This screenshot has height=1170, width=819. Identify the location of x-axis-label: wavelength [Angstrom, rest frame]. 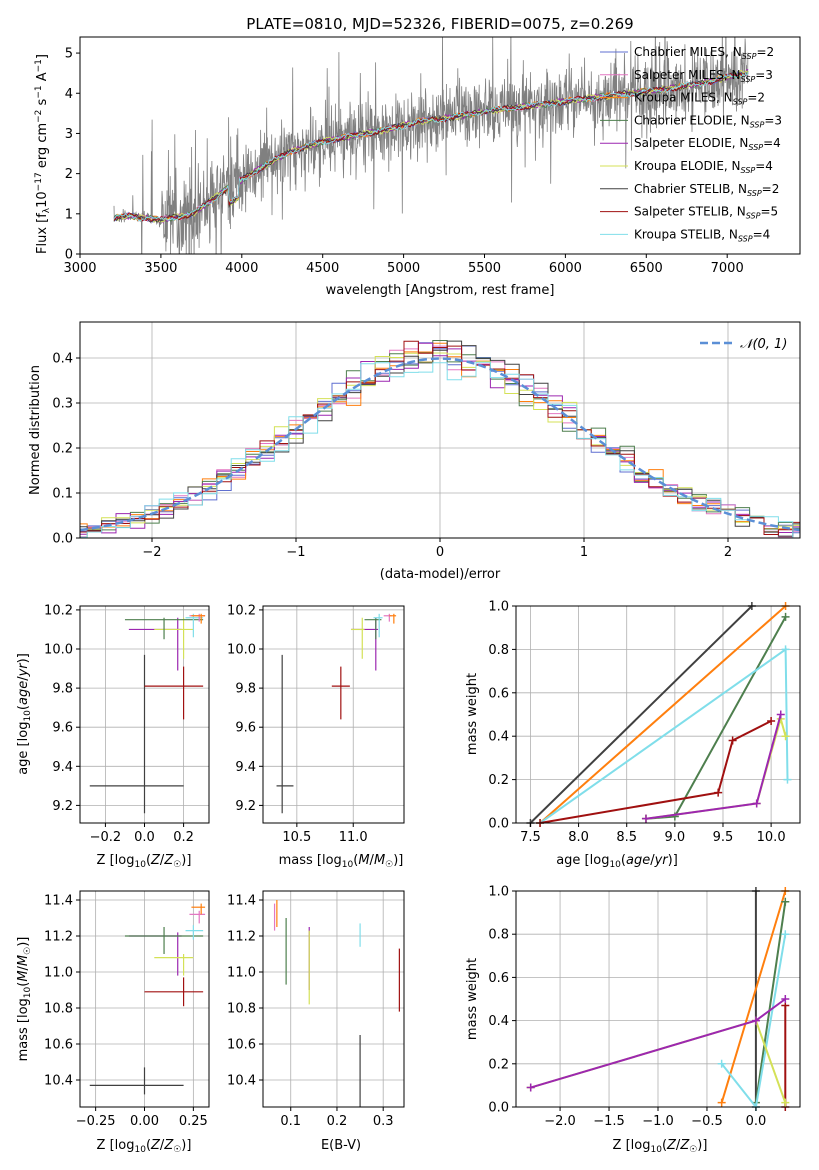
(440, 290).